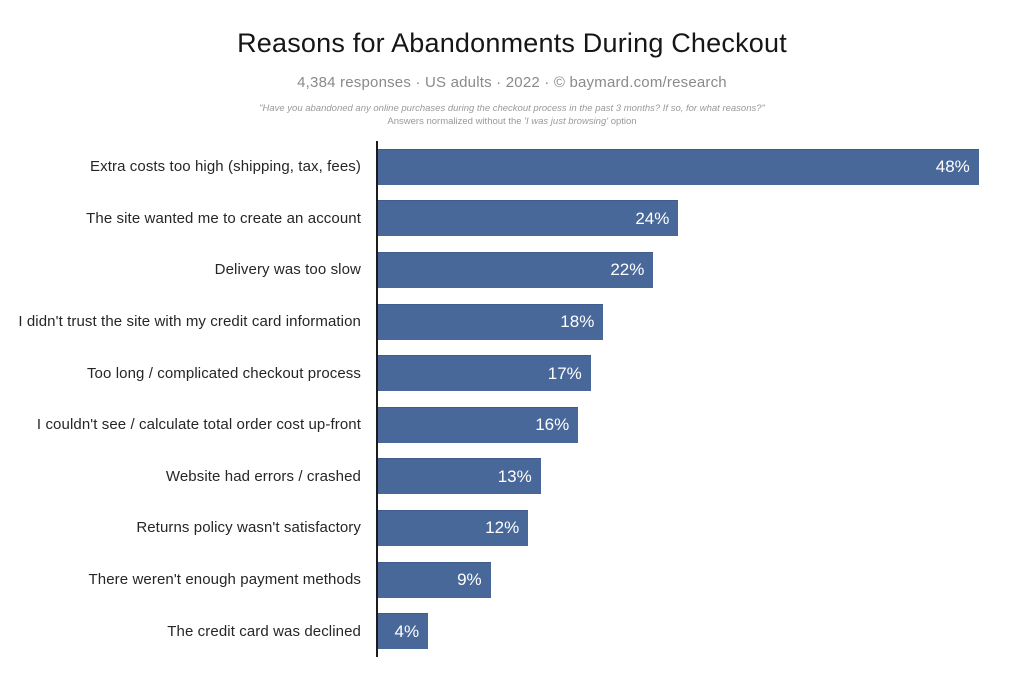 This screenshot has height=680, width=1024. Describe the element at coordinates (459, 476) in the screenshot. I see `bar: 13%` at that location.